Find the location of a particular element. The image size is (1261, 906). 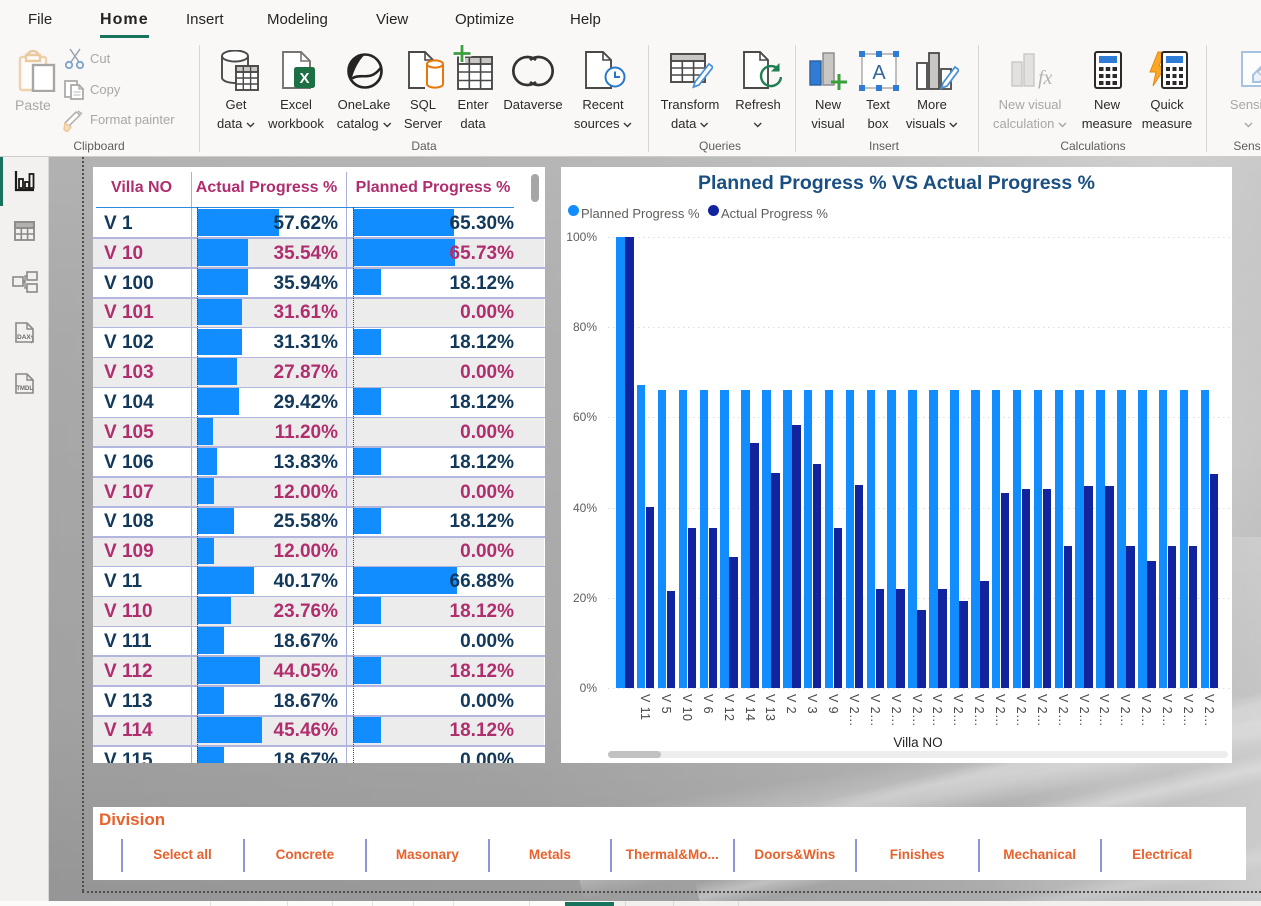

svg-text: X is located at coordinates (304, 78).